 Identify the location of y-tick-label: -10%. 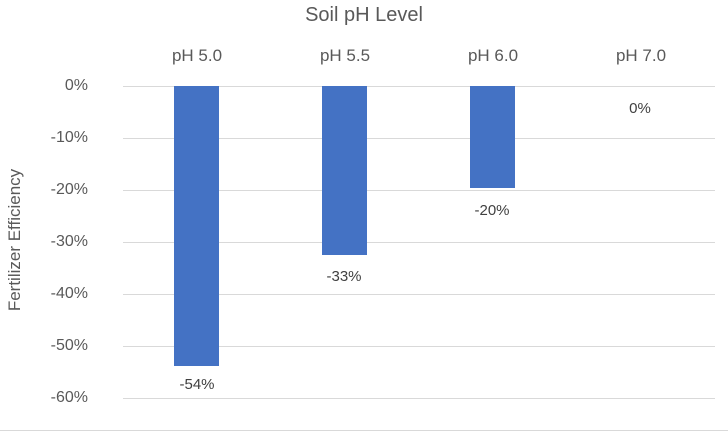
(69, 137).